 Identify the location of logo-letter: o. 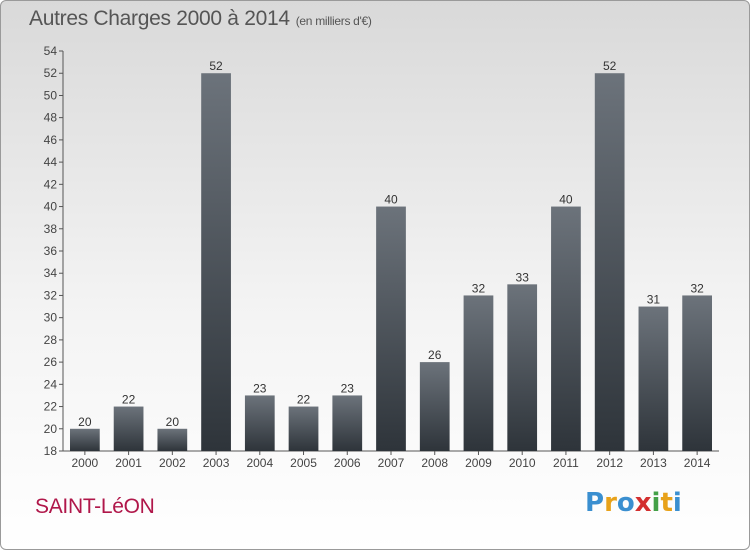
(625, 503).